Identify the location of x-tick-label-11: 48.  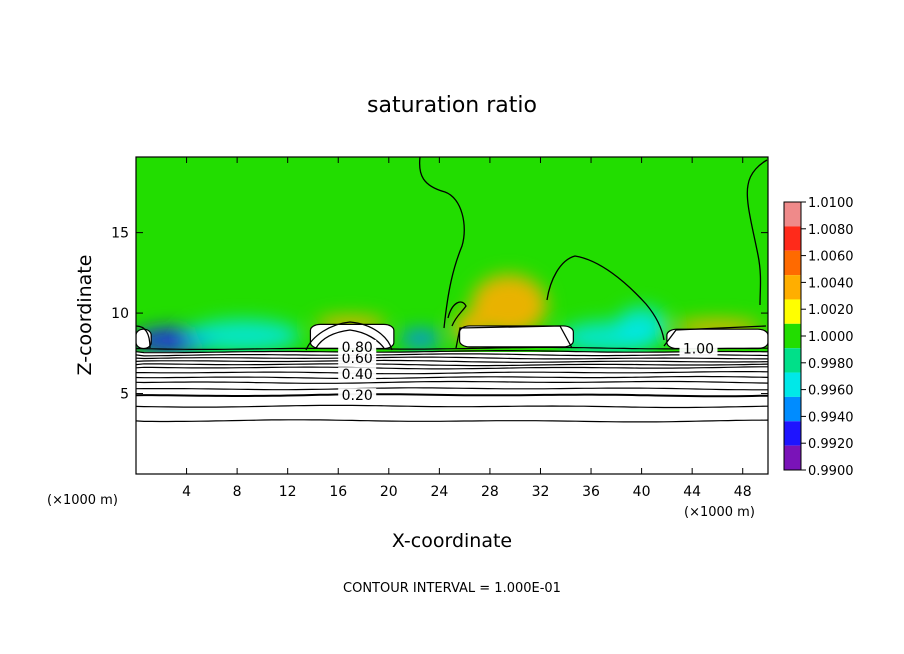
(743, 492).